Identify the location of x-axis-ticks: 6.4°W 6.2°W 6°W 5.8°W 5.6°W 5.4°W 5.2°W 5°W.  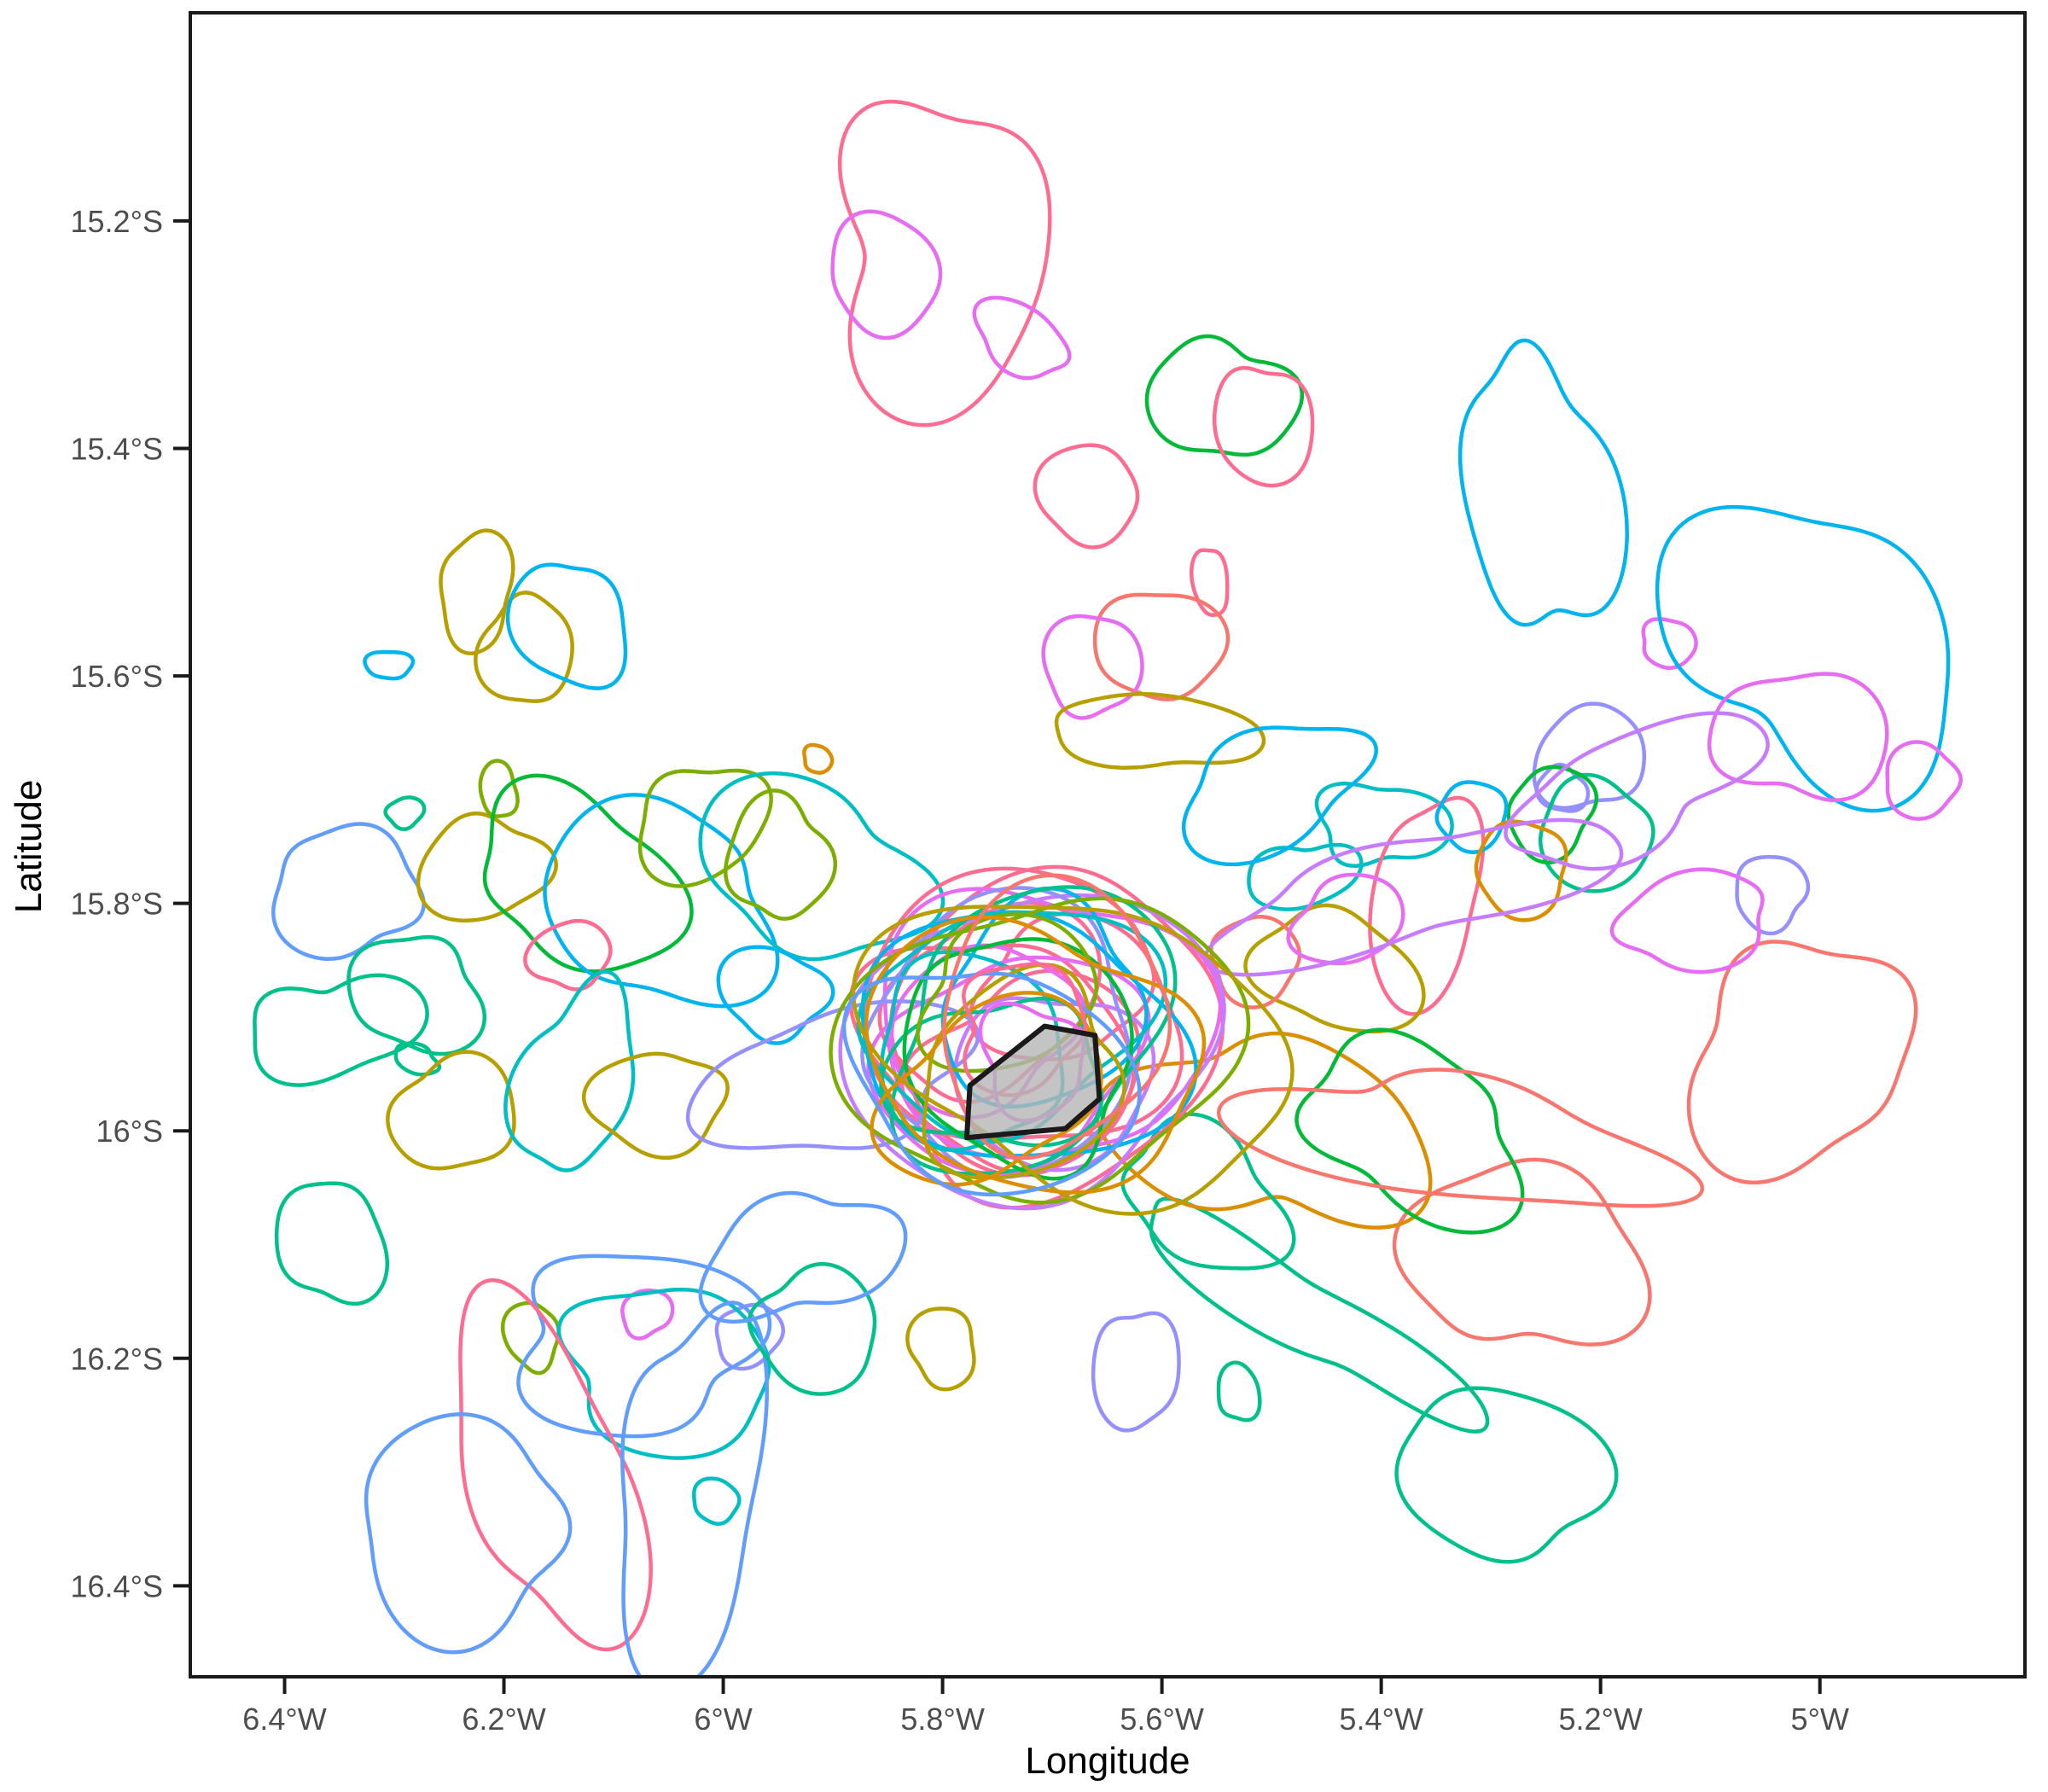
(1045, 1707).